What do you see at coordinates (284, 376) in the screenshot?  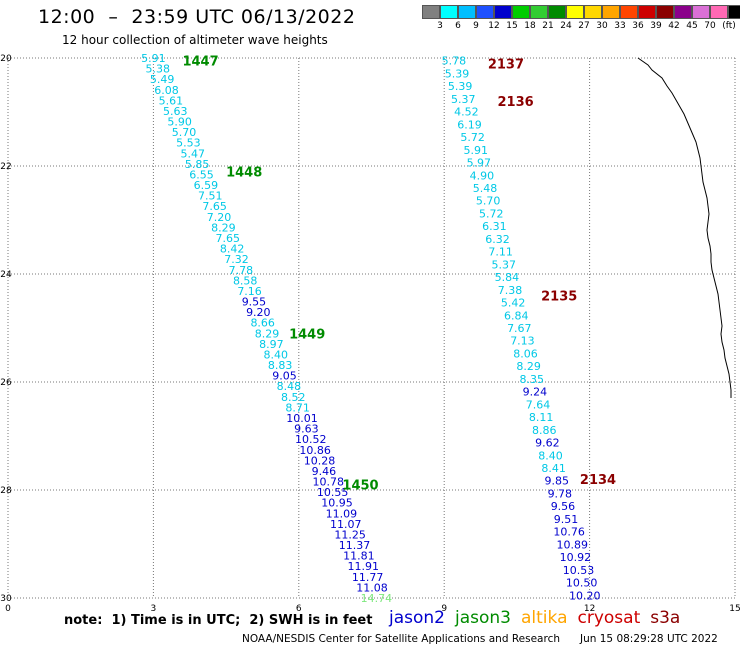 I see `wave-height-label: 9.05` at bounding box center [284, 376].